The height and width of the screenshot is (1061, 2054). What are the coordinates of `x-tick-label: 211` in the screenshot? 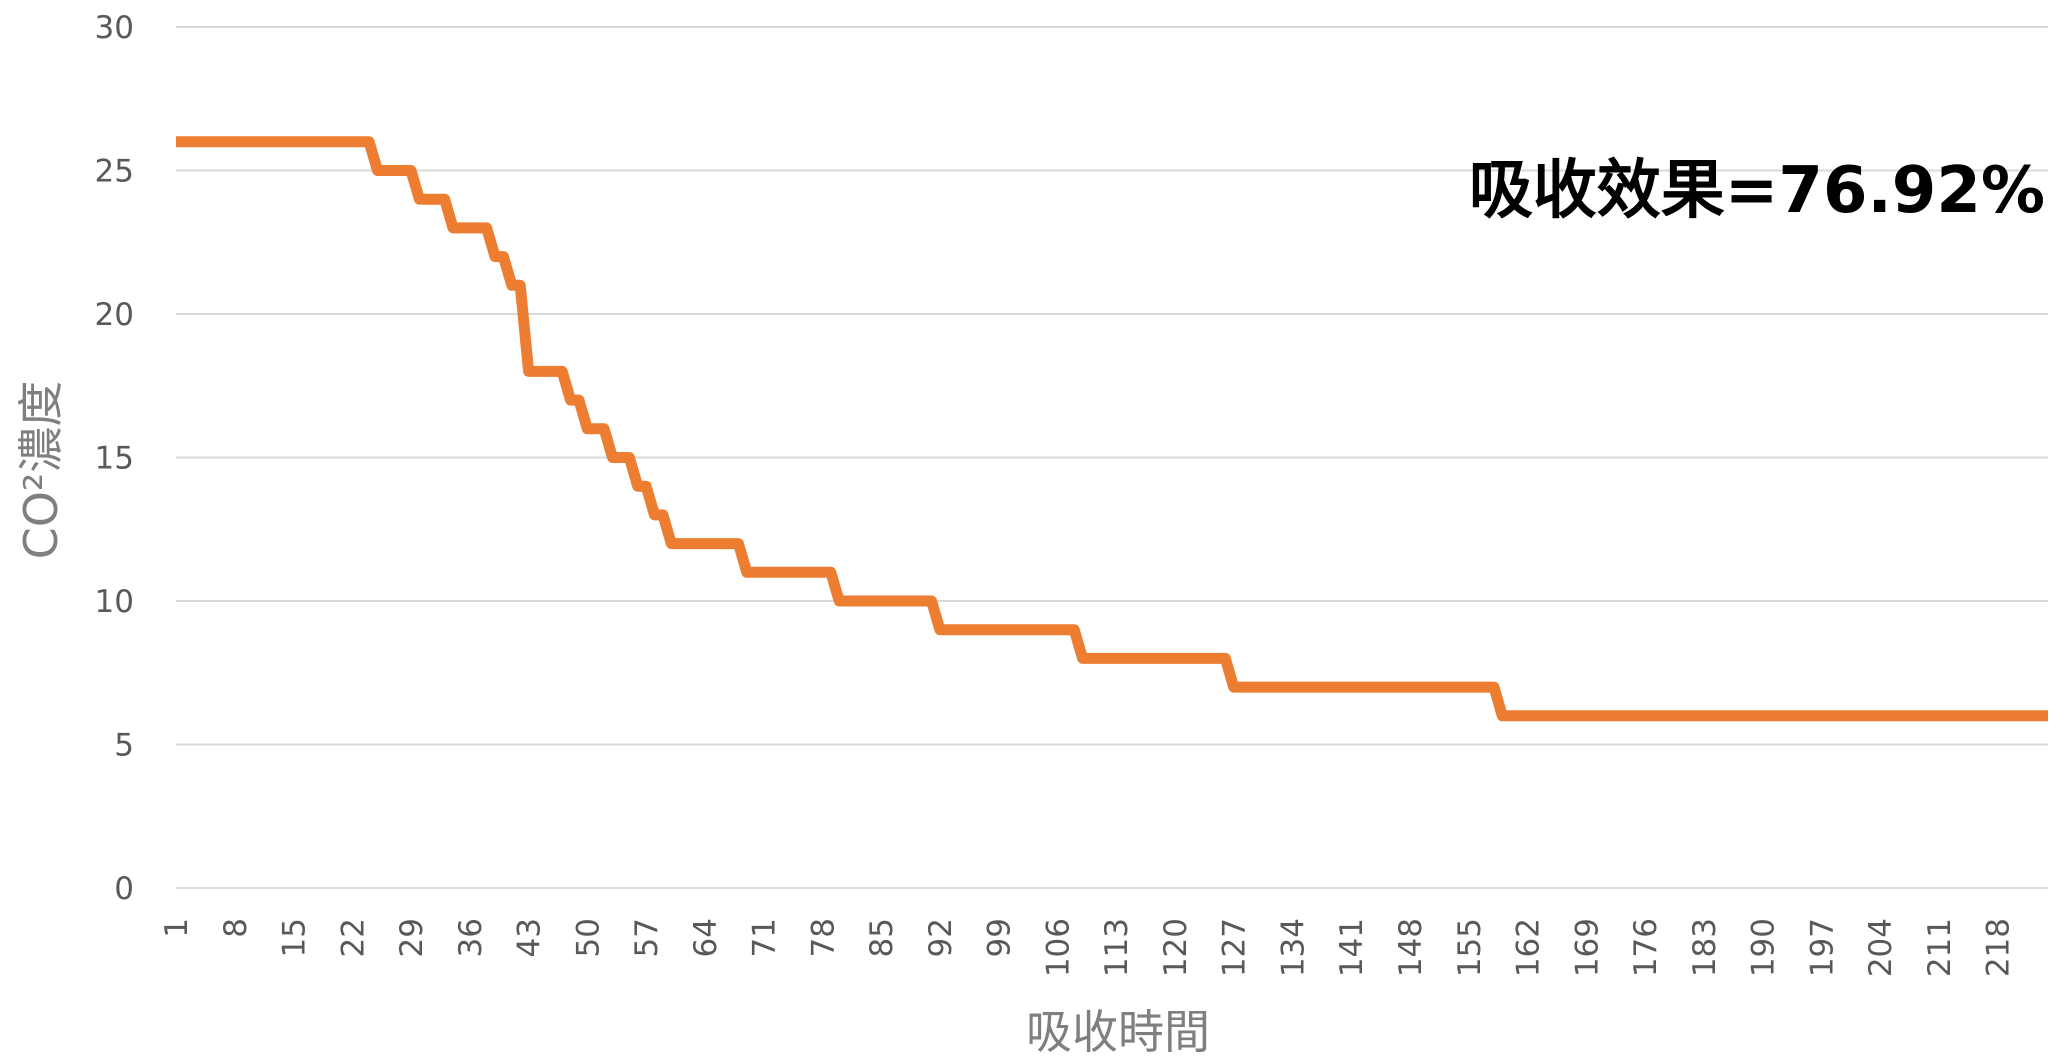 It's located at (1940, 947).